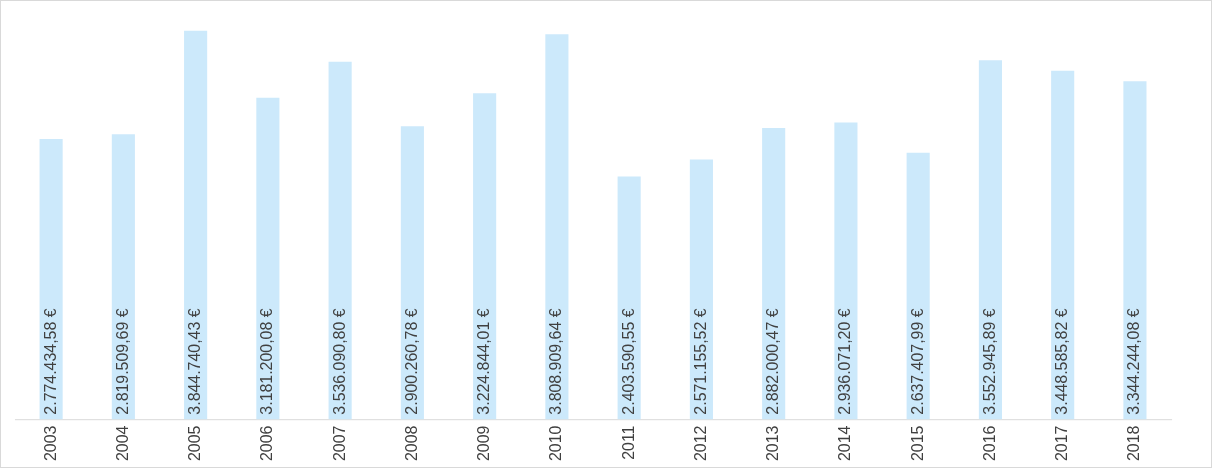  What do you see at coordinates (773, 361) in the screenshot?
I see `data-label: 2.882.000,47 €` at bounding box center [773, 361].